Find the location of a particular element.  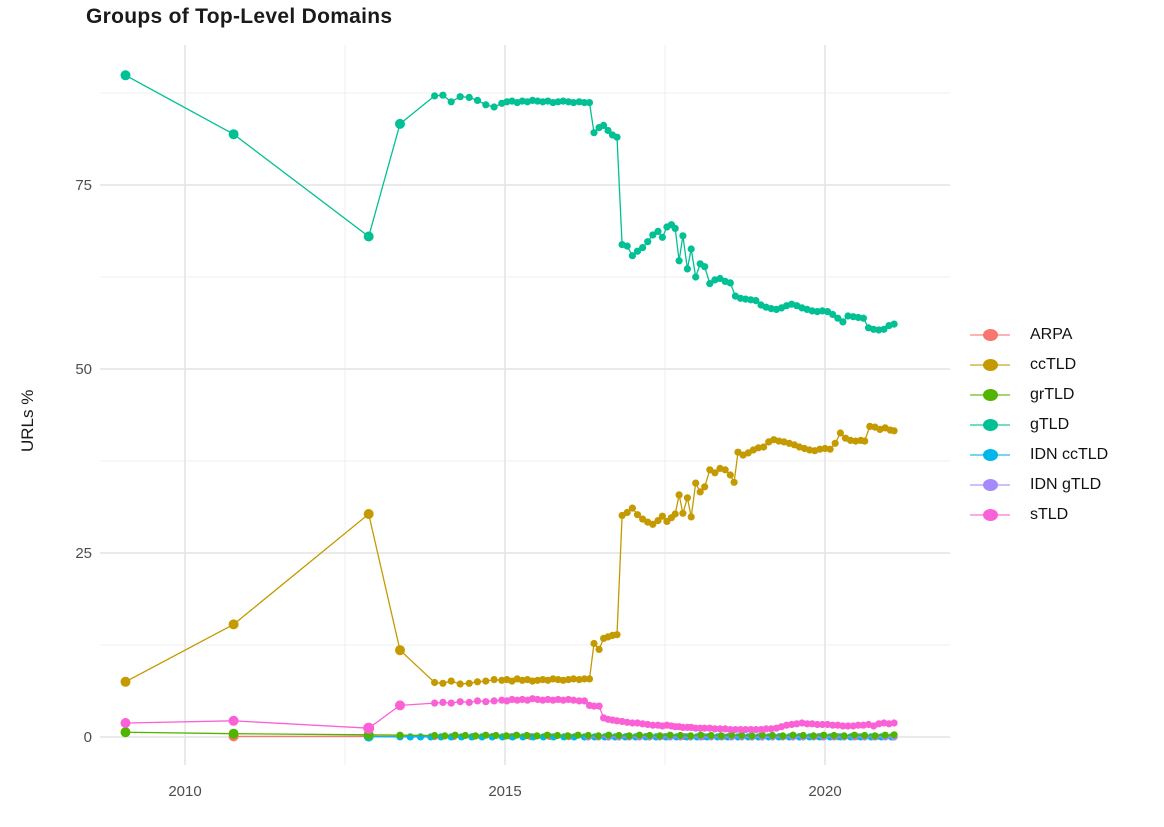

series-grtld is located at coordinates (509, 733).